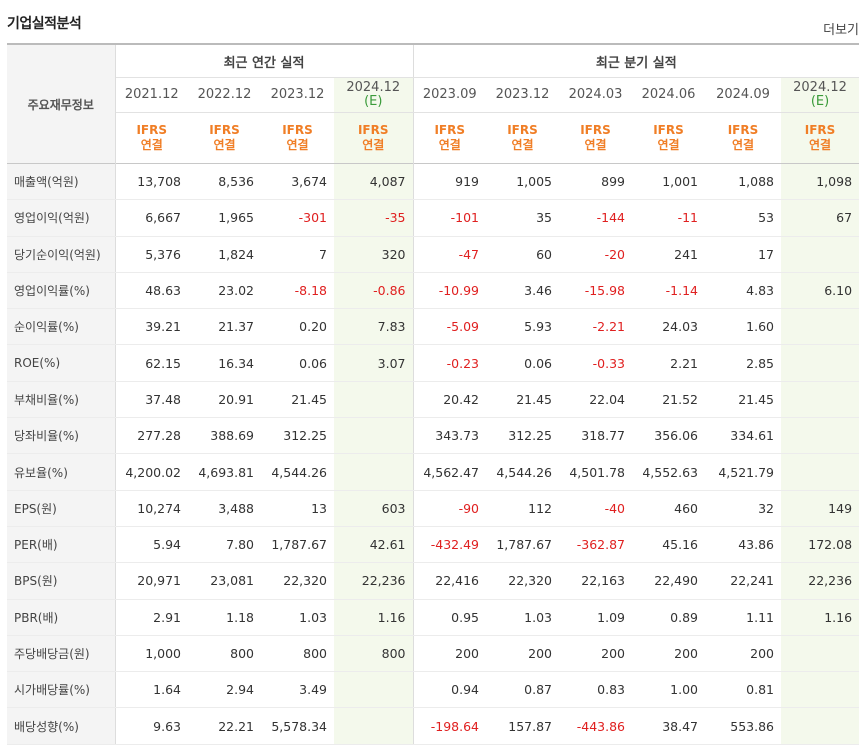 The width and height of the screenshot is (866, 750). Describe the element at coordinates (224, 472) in the screenshot. I see `value-cell: 4,693.81` at that location.